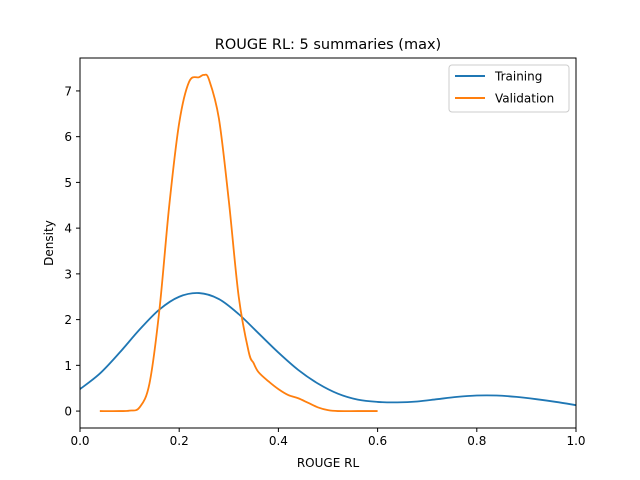  Describe the element at coordinates (79, 441) in the screenshot. I see `x-tick-label: 0.0` at that location.